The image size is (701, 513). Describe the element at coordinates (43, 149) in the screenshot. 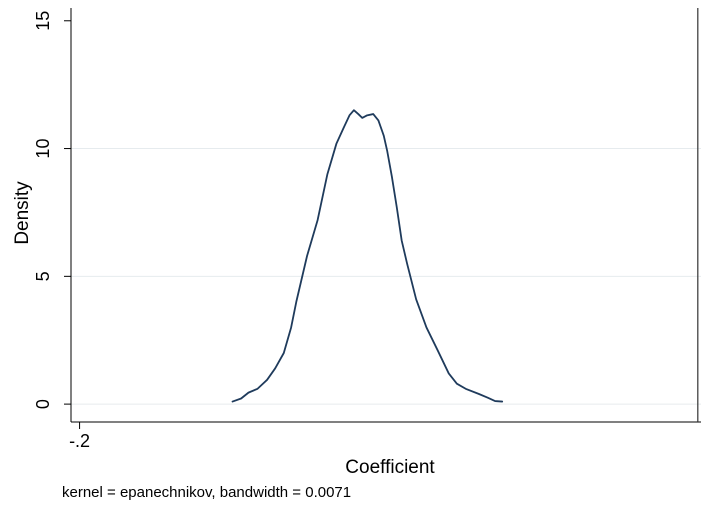

I see `y-tick-label: 10` at that location.